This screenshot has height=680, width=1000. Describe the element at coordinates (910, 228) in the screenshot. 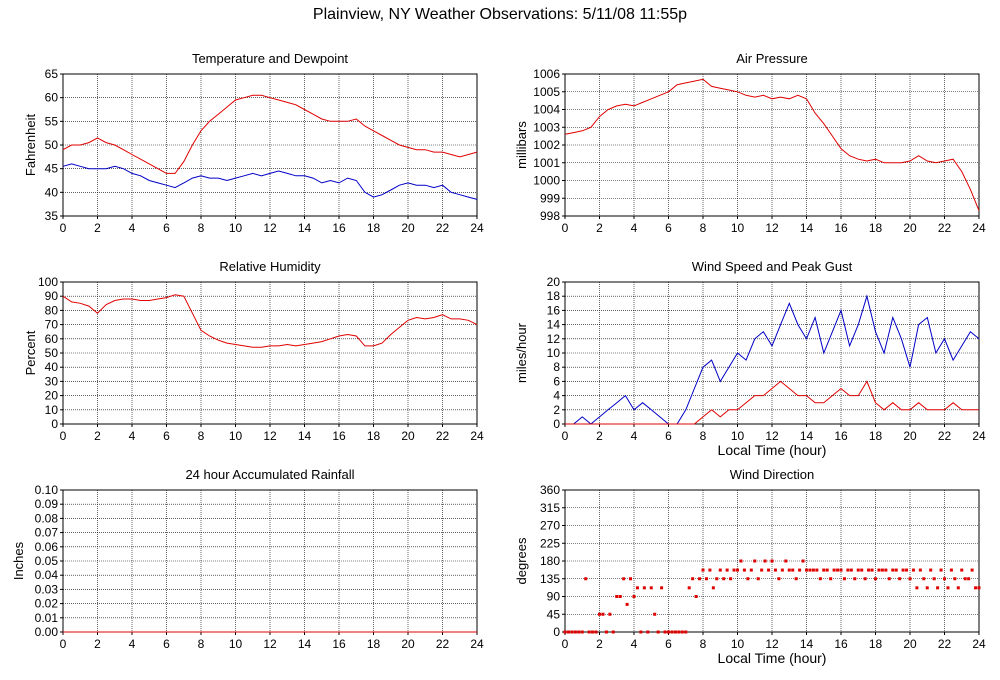

I see `pressure-xtick-label: 20` at that location.